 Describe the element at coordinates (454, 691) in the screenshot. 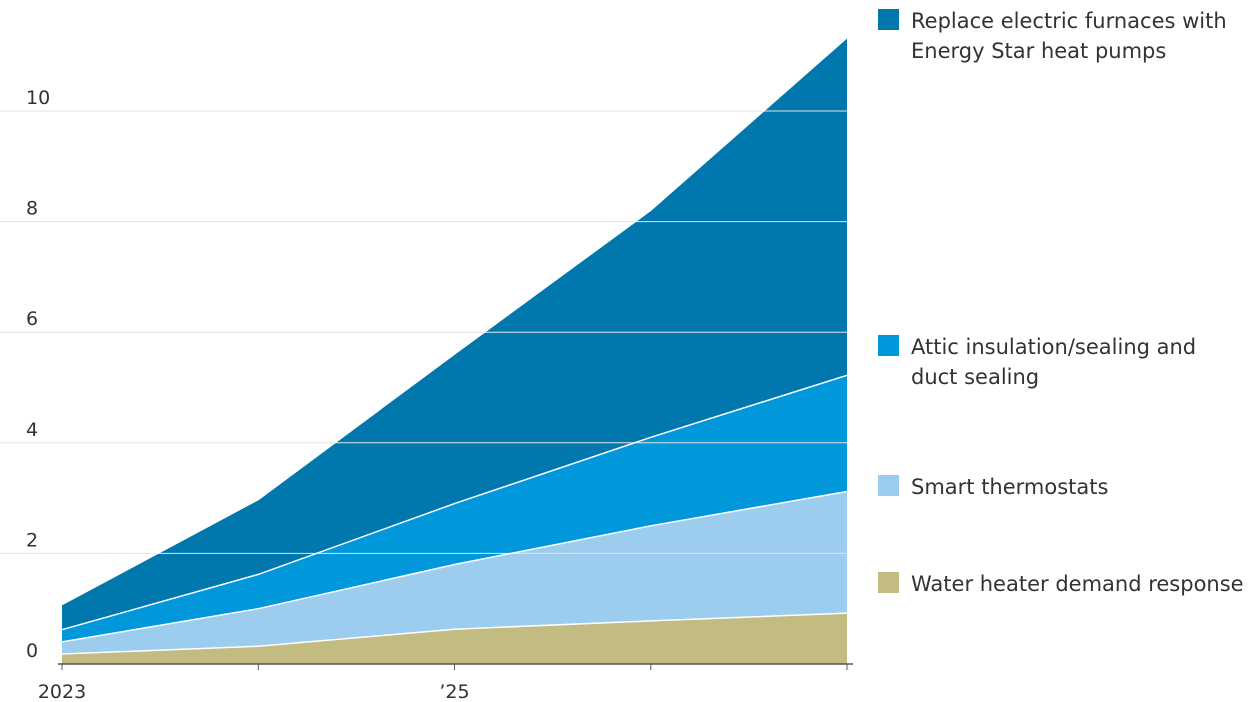

I see `x-tick-label: ’25` at that location.